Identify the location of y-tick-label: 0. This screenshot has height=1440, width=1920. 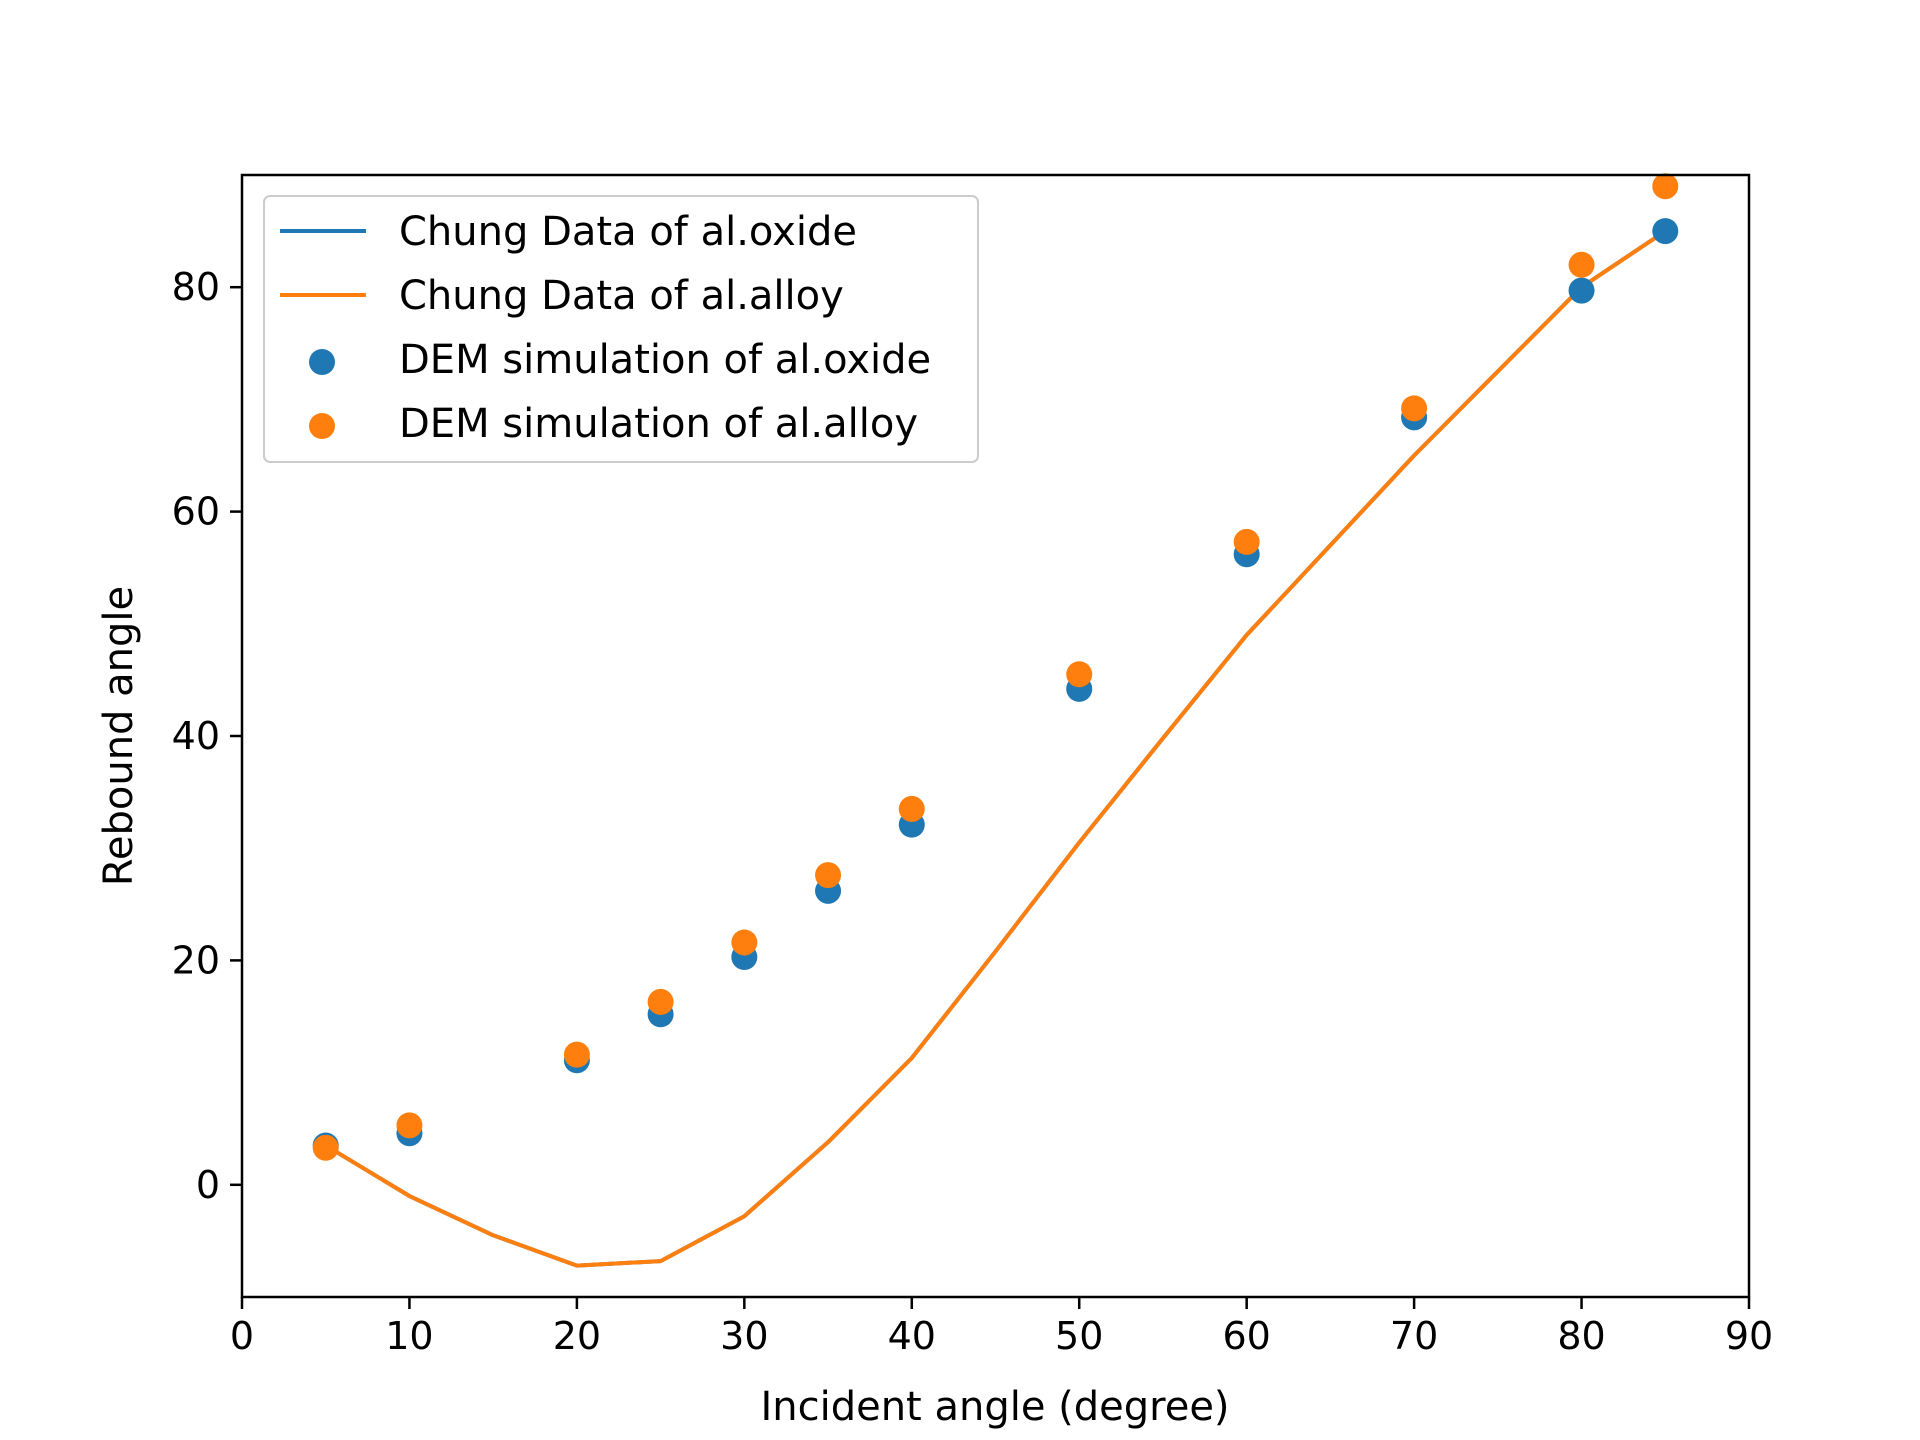
(208, 1185).